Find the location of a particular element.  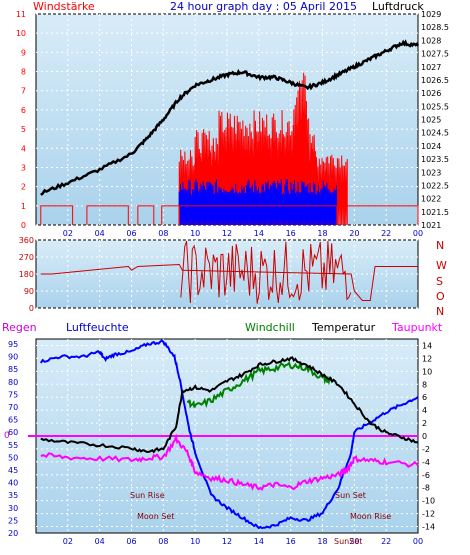

direction-series is located at coordinates (229, 272).